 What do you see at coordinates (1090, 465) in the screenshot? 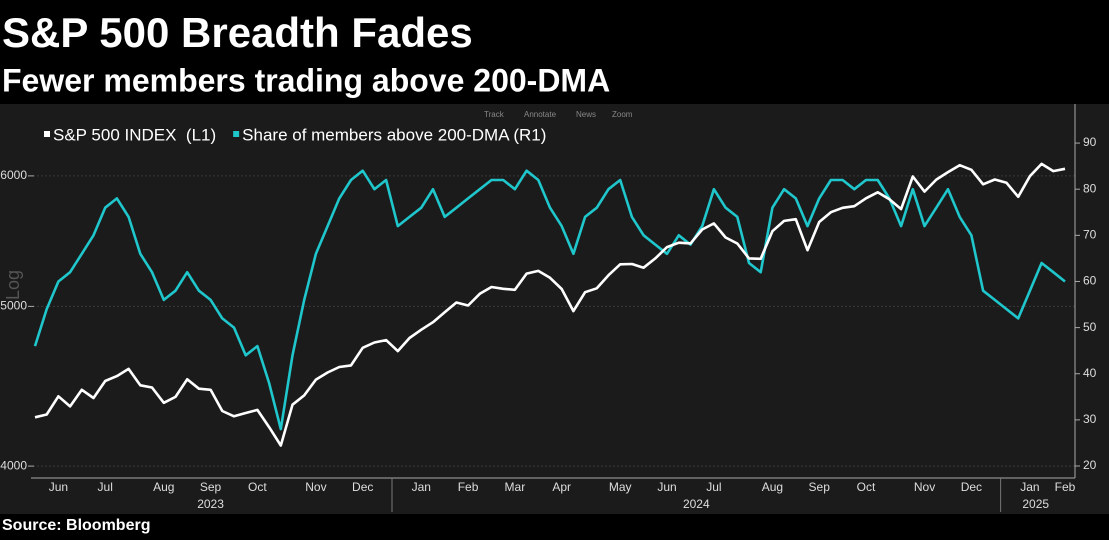
I see `y2-tick-label: 20` at bounding box center [1090, 465].